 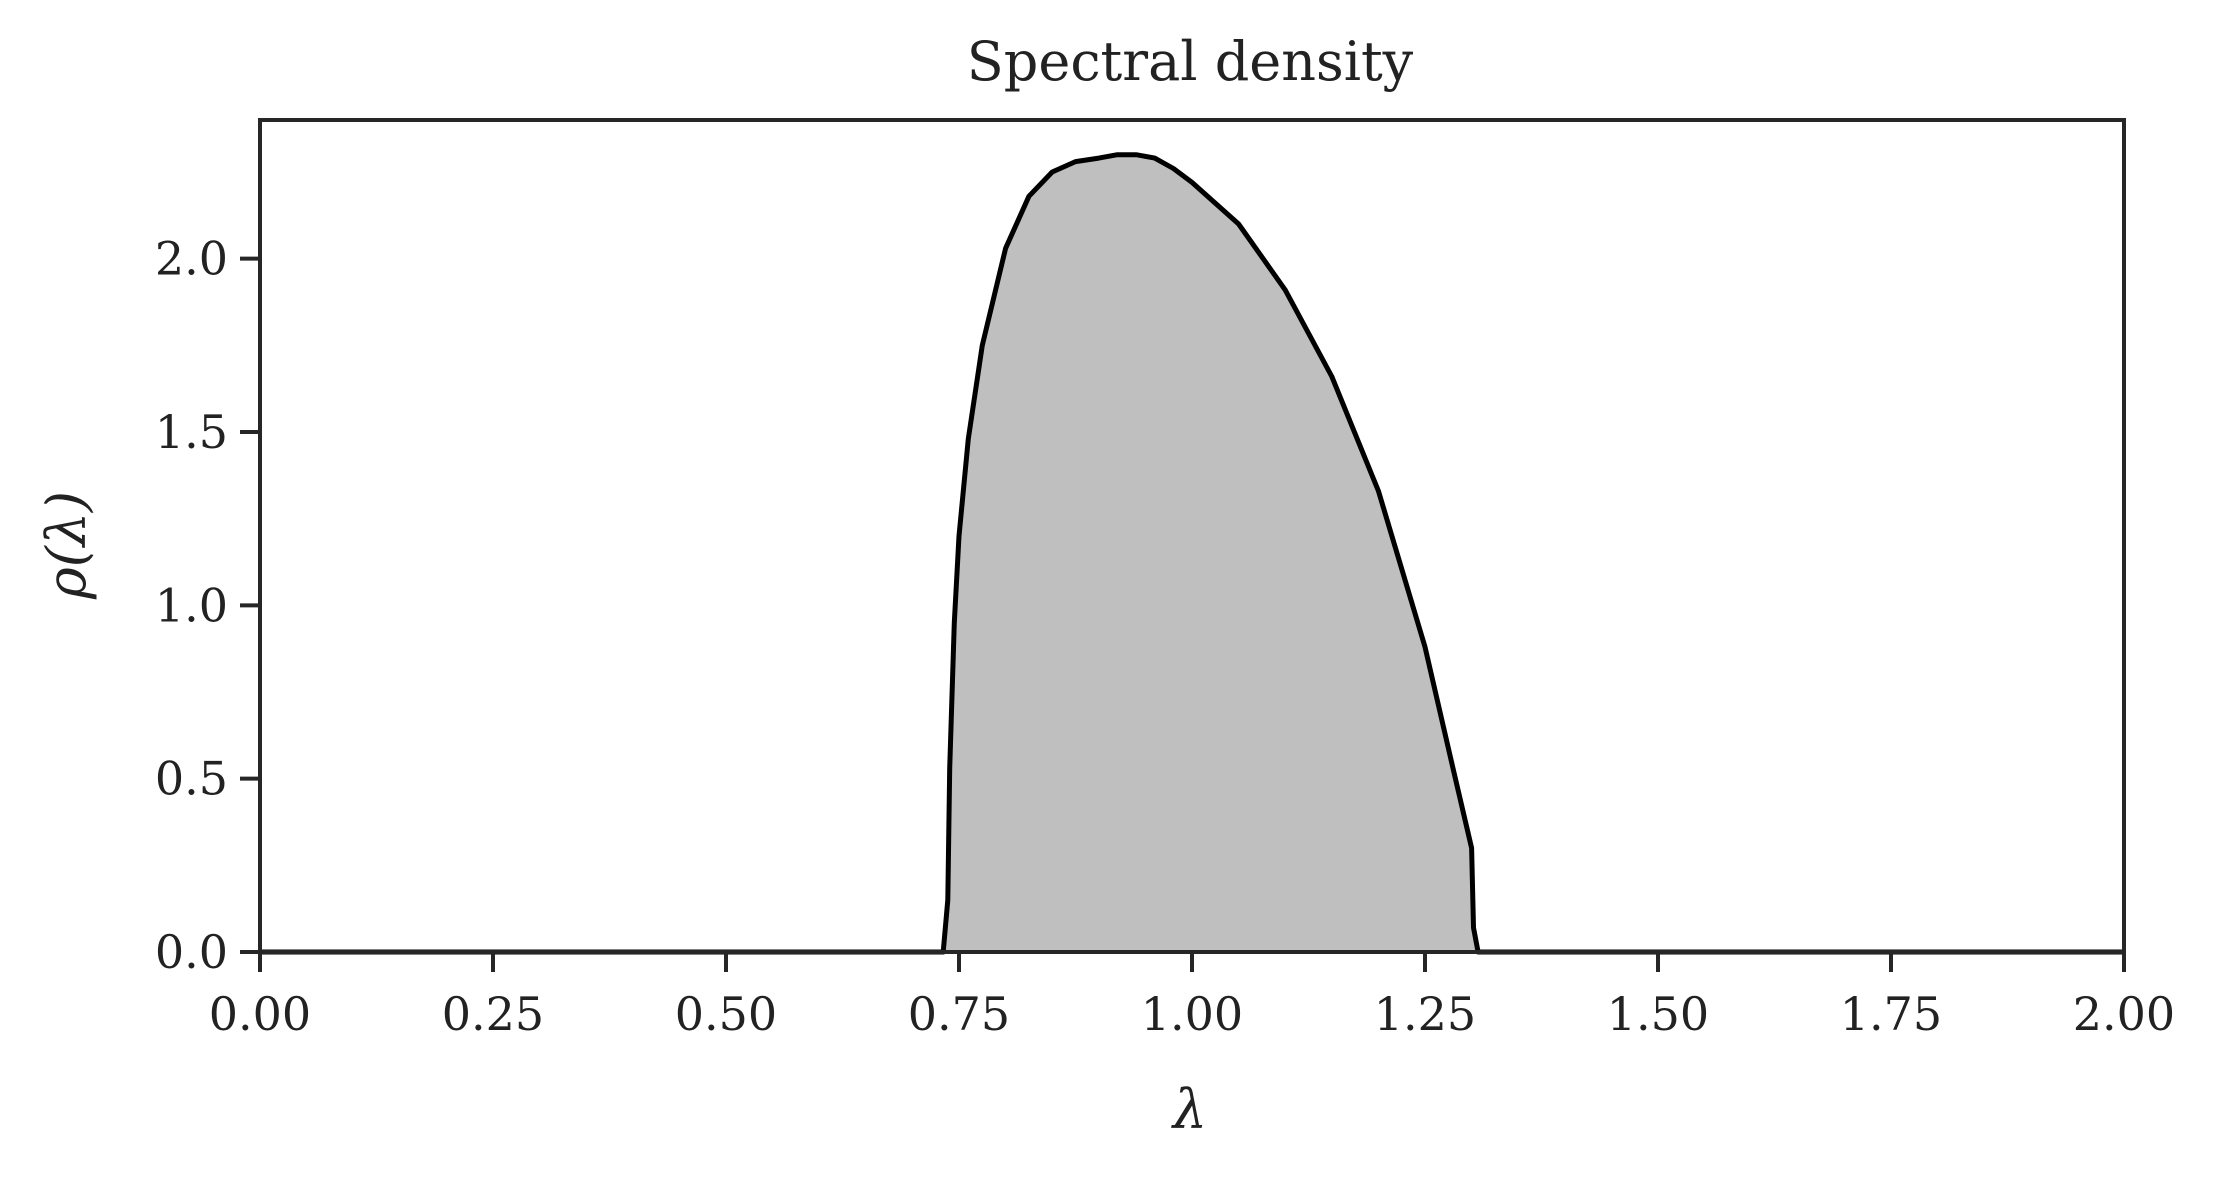 What do you see at coordinates (493, 1014) in the screenshot?
I see `x-tick-label: 0.25` at bounding box center [493, 1014].